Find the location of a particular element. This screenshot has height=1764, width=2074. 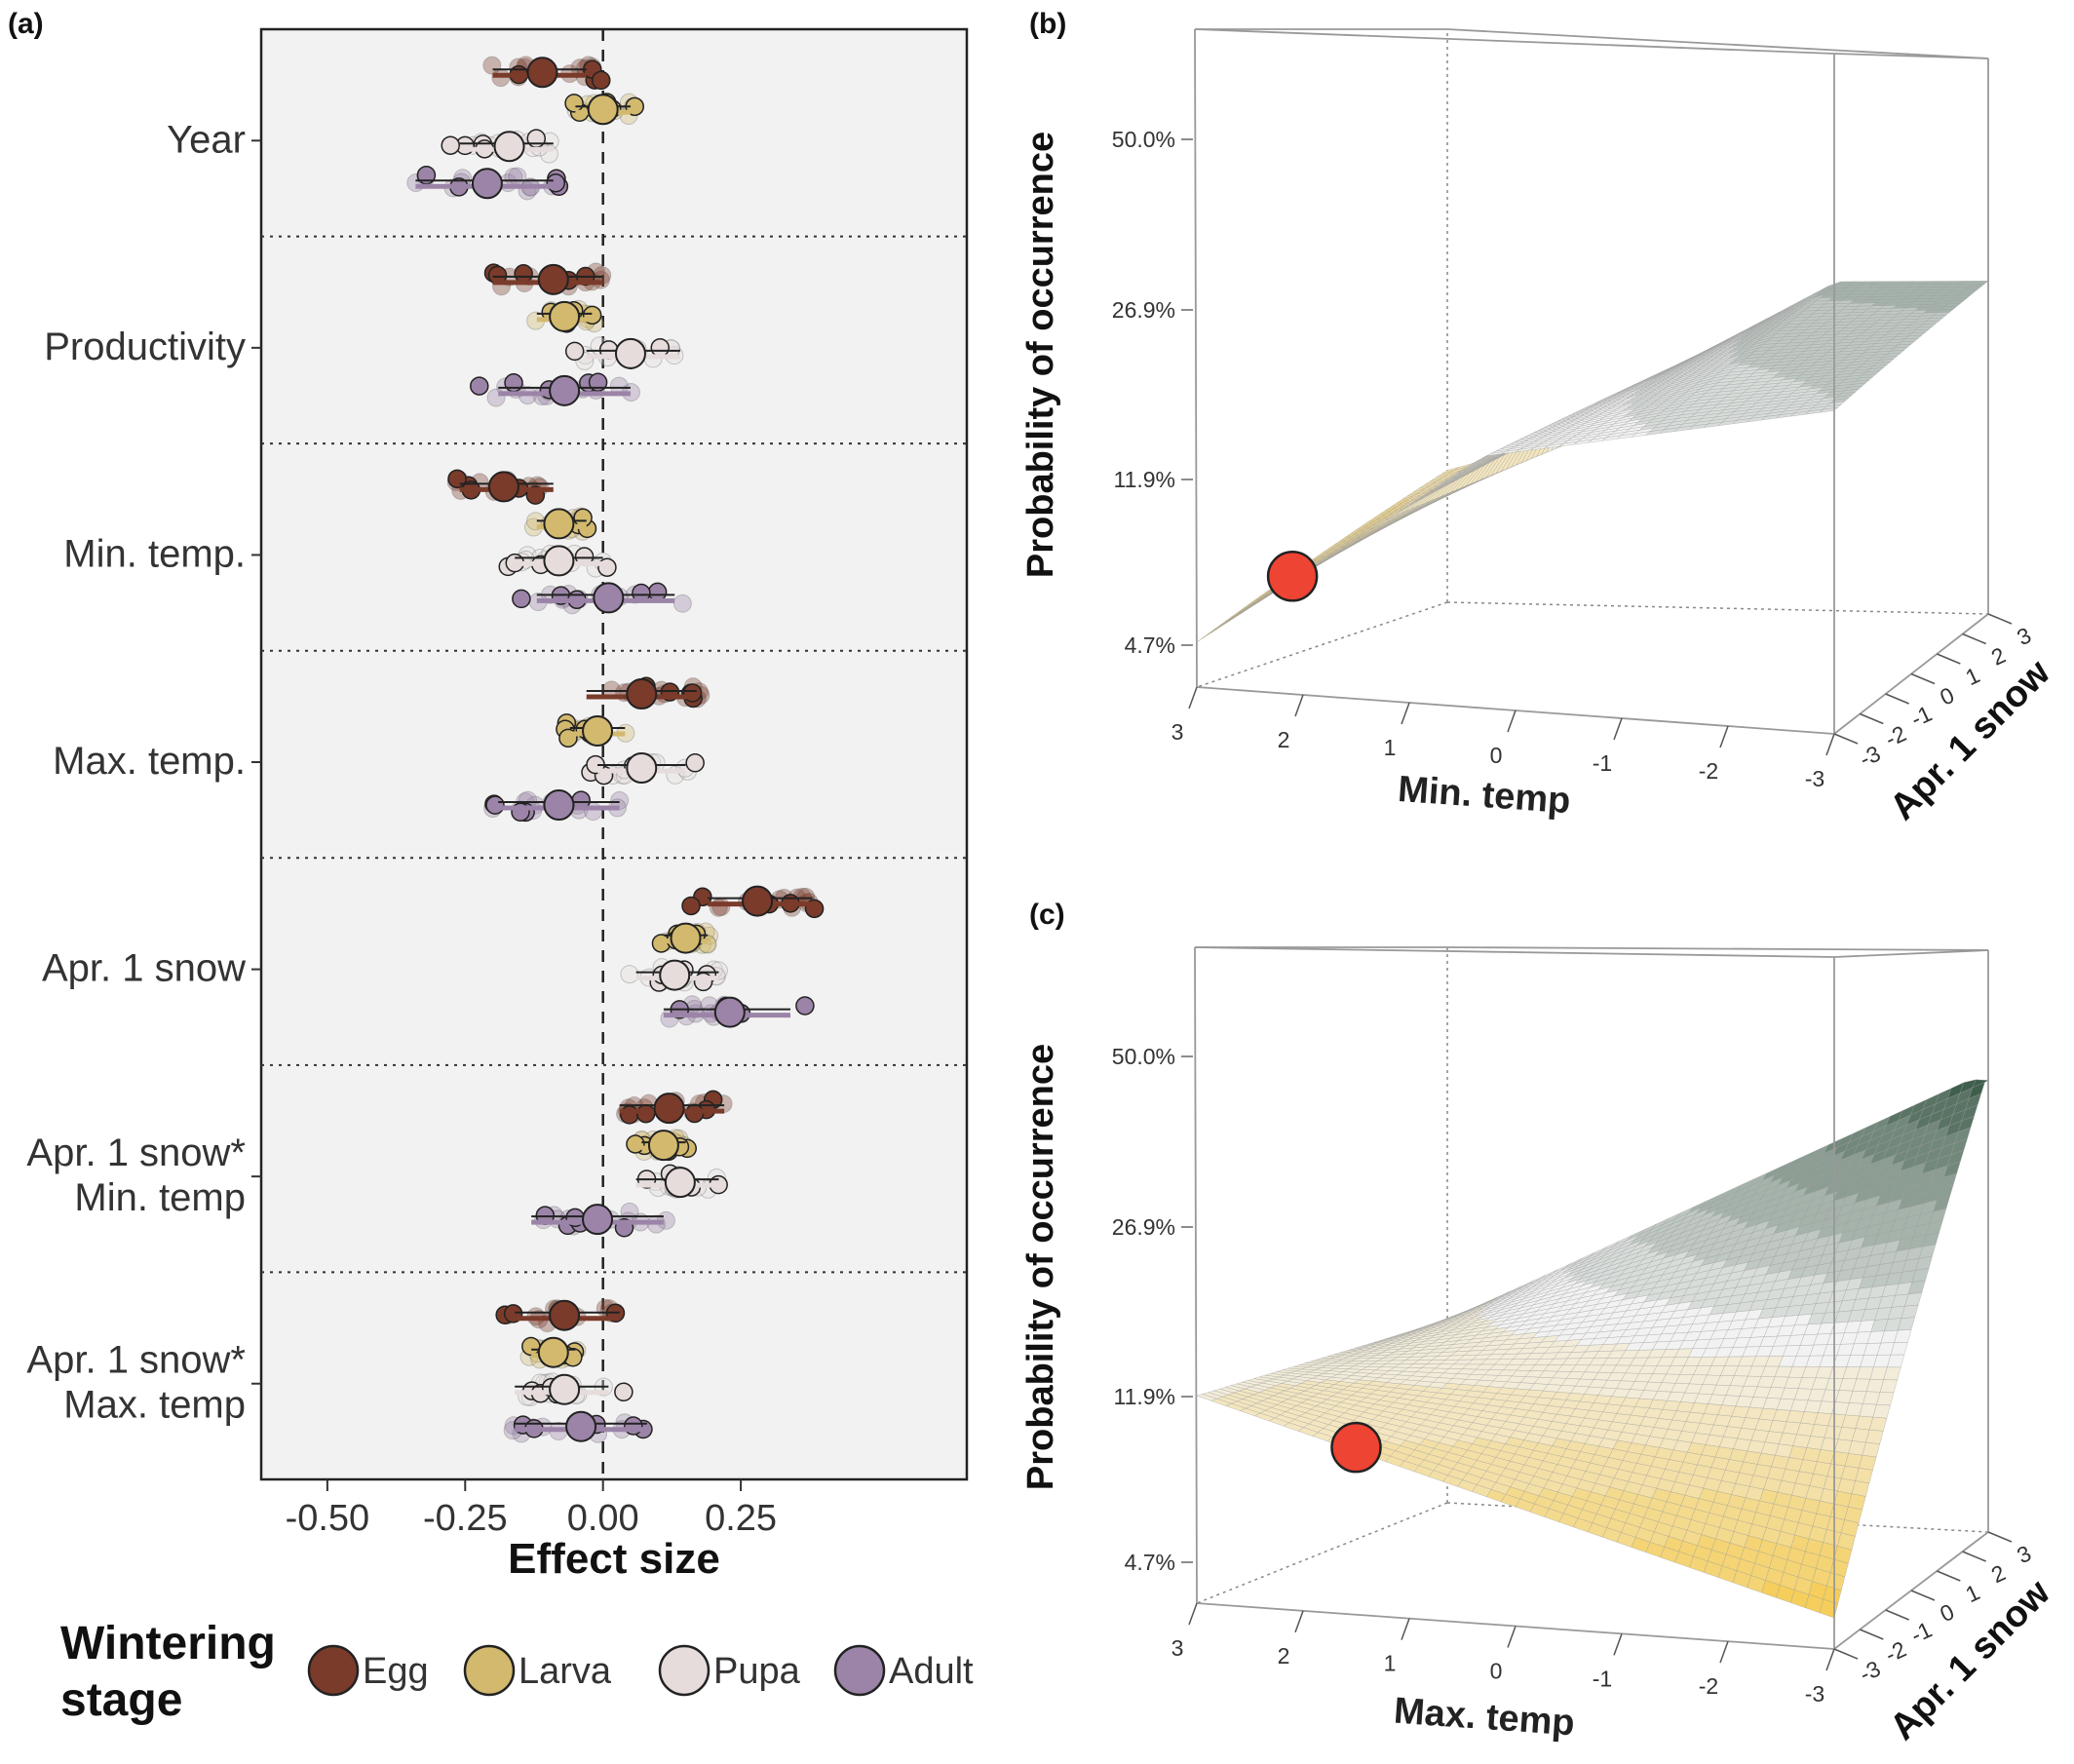

x-axis-title: Effect size is located at coordinates (614, 1559).